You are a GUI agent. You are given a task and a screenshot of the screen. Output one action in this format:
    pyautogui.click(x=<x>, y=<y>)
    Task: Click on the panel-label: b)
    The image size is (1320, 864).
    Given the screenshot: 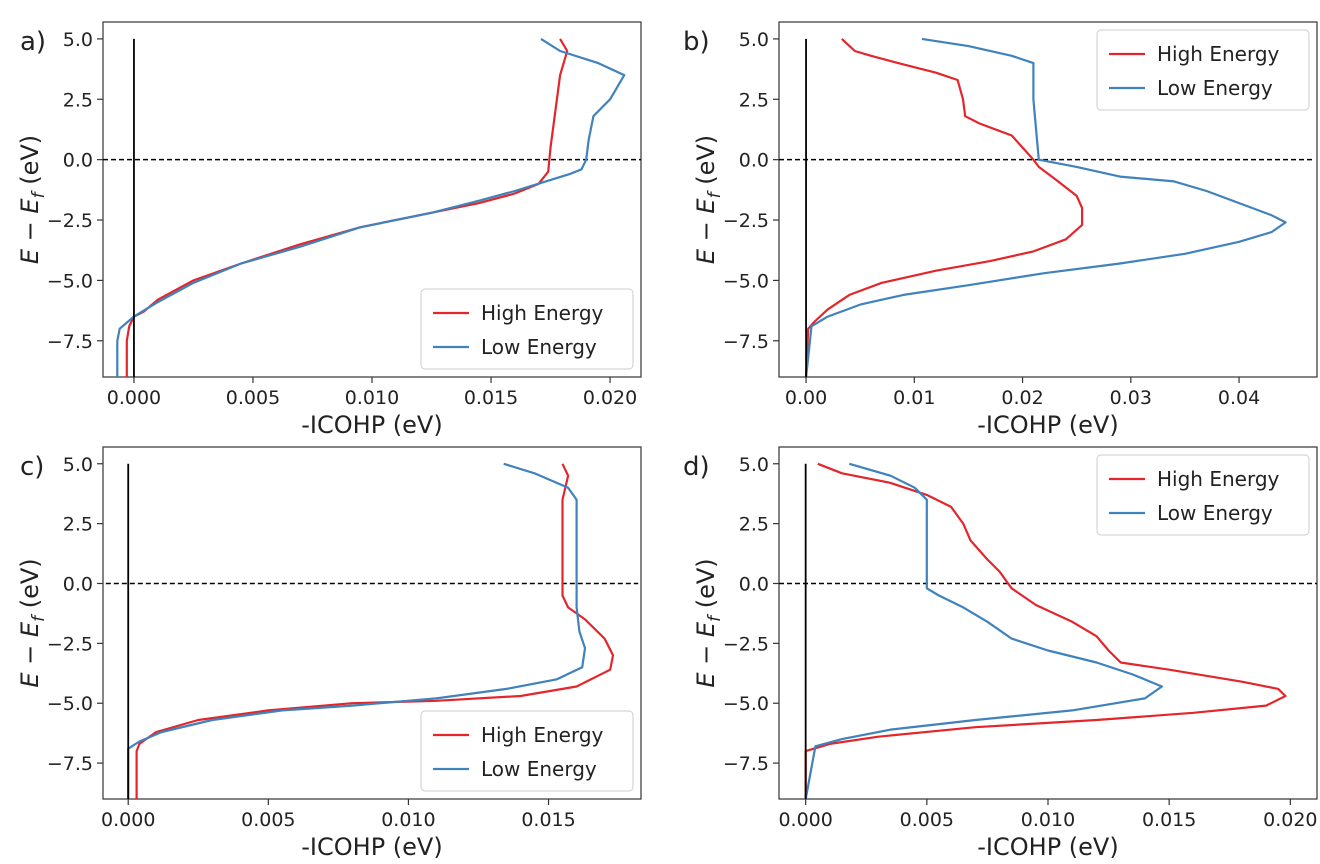 What is the action you would take?
    pyautogui.click(x=696, y=42)
    